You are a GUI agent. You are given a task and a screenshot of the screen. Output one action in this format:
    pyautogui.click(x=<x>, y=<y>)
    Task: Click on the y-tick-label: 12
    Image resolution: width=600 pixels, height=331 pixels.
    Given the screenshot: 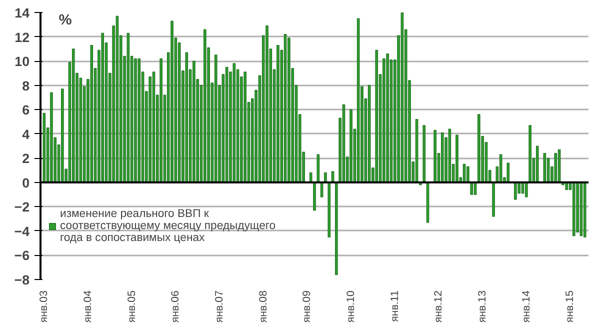 What is the action you would take?
    pyautogui.click(x=22, y=37)
    